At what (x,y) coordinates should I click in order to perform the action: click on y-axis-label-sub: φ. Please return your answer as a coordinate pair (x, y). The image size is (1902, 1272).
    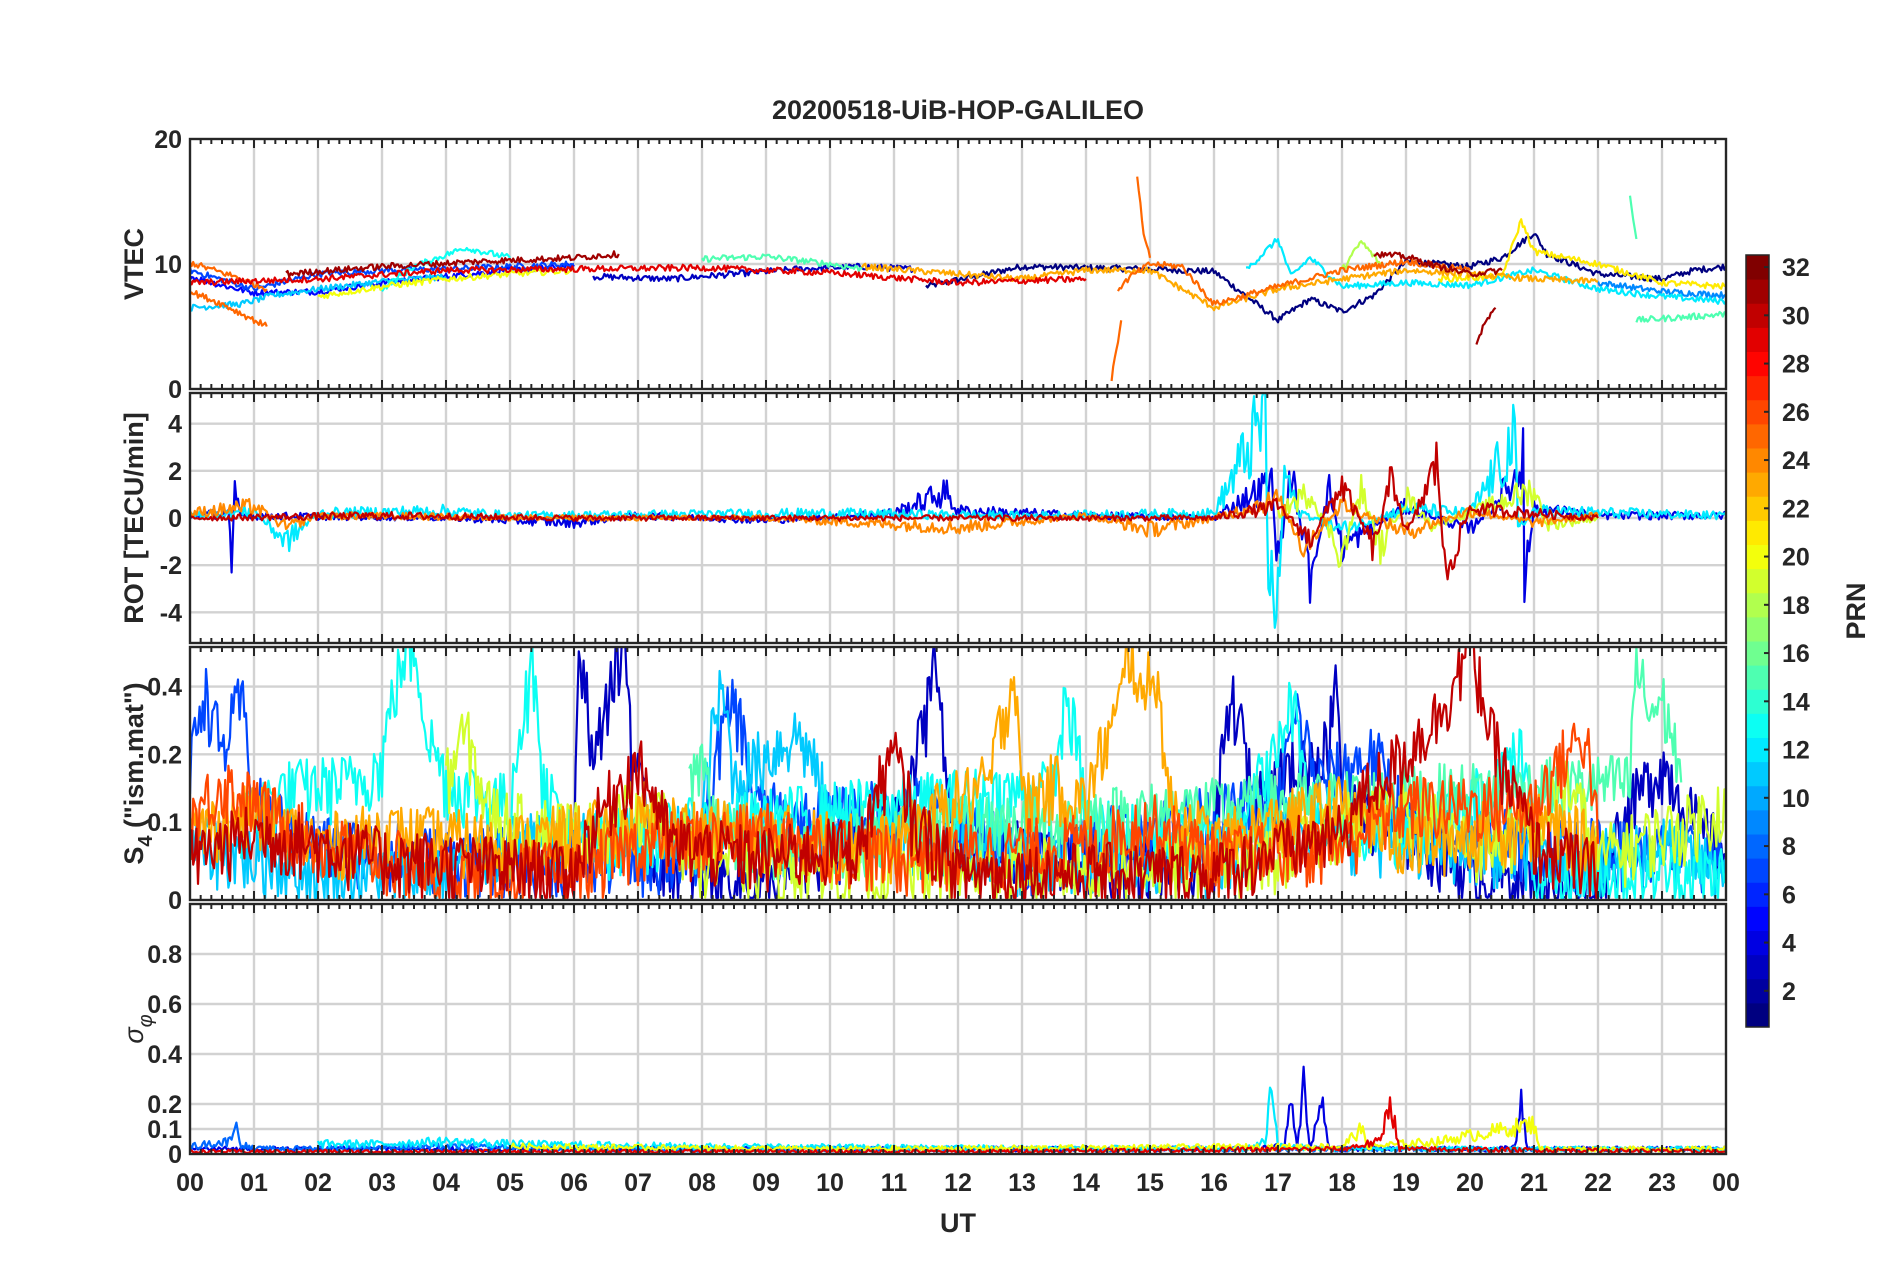
    Looking at the image, I should click on (146, 1020).